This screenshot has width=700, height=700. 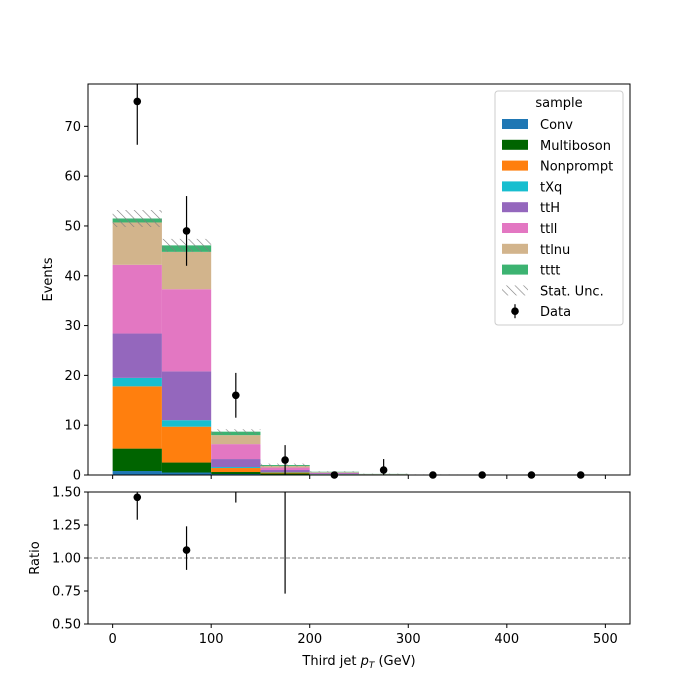 What do you see at coordinates (72, 426) in the screenshot?
I see `y-tick-label-10: 10` at bounding box center [72, 426].